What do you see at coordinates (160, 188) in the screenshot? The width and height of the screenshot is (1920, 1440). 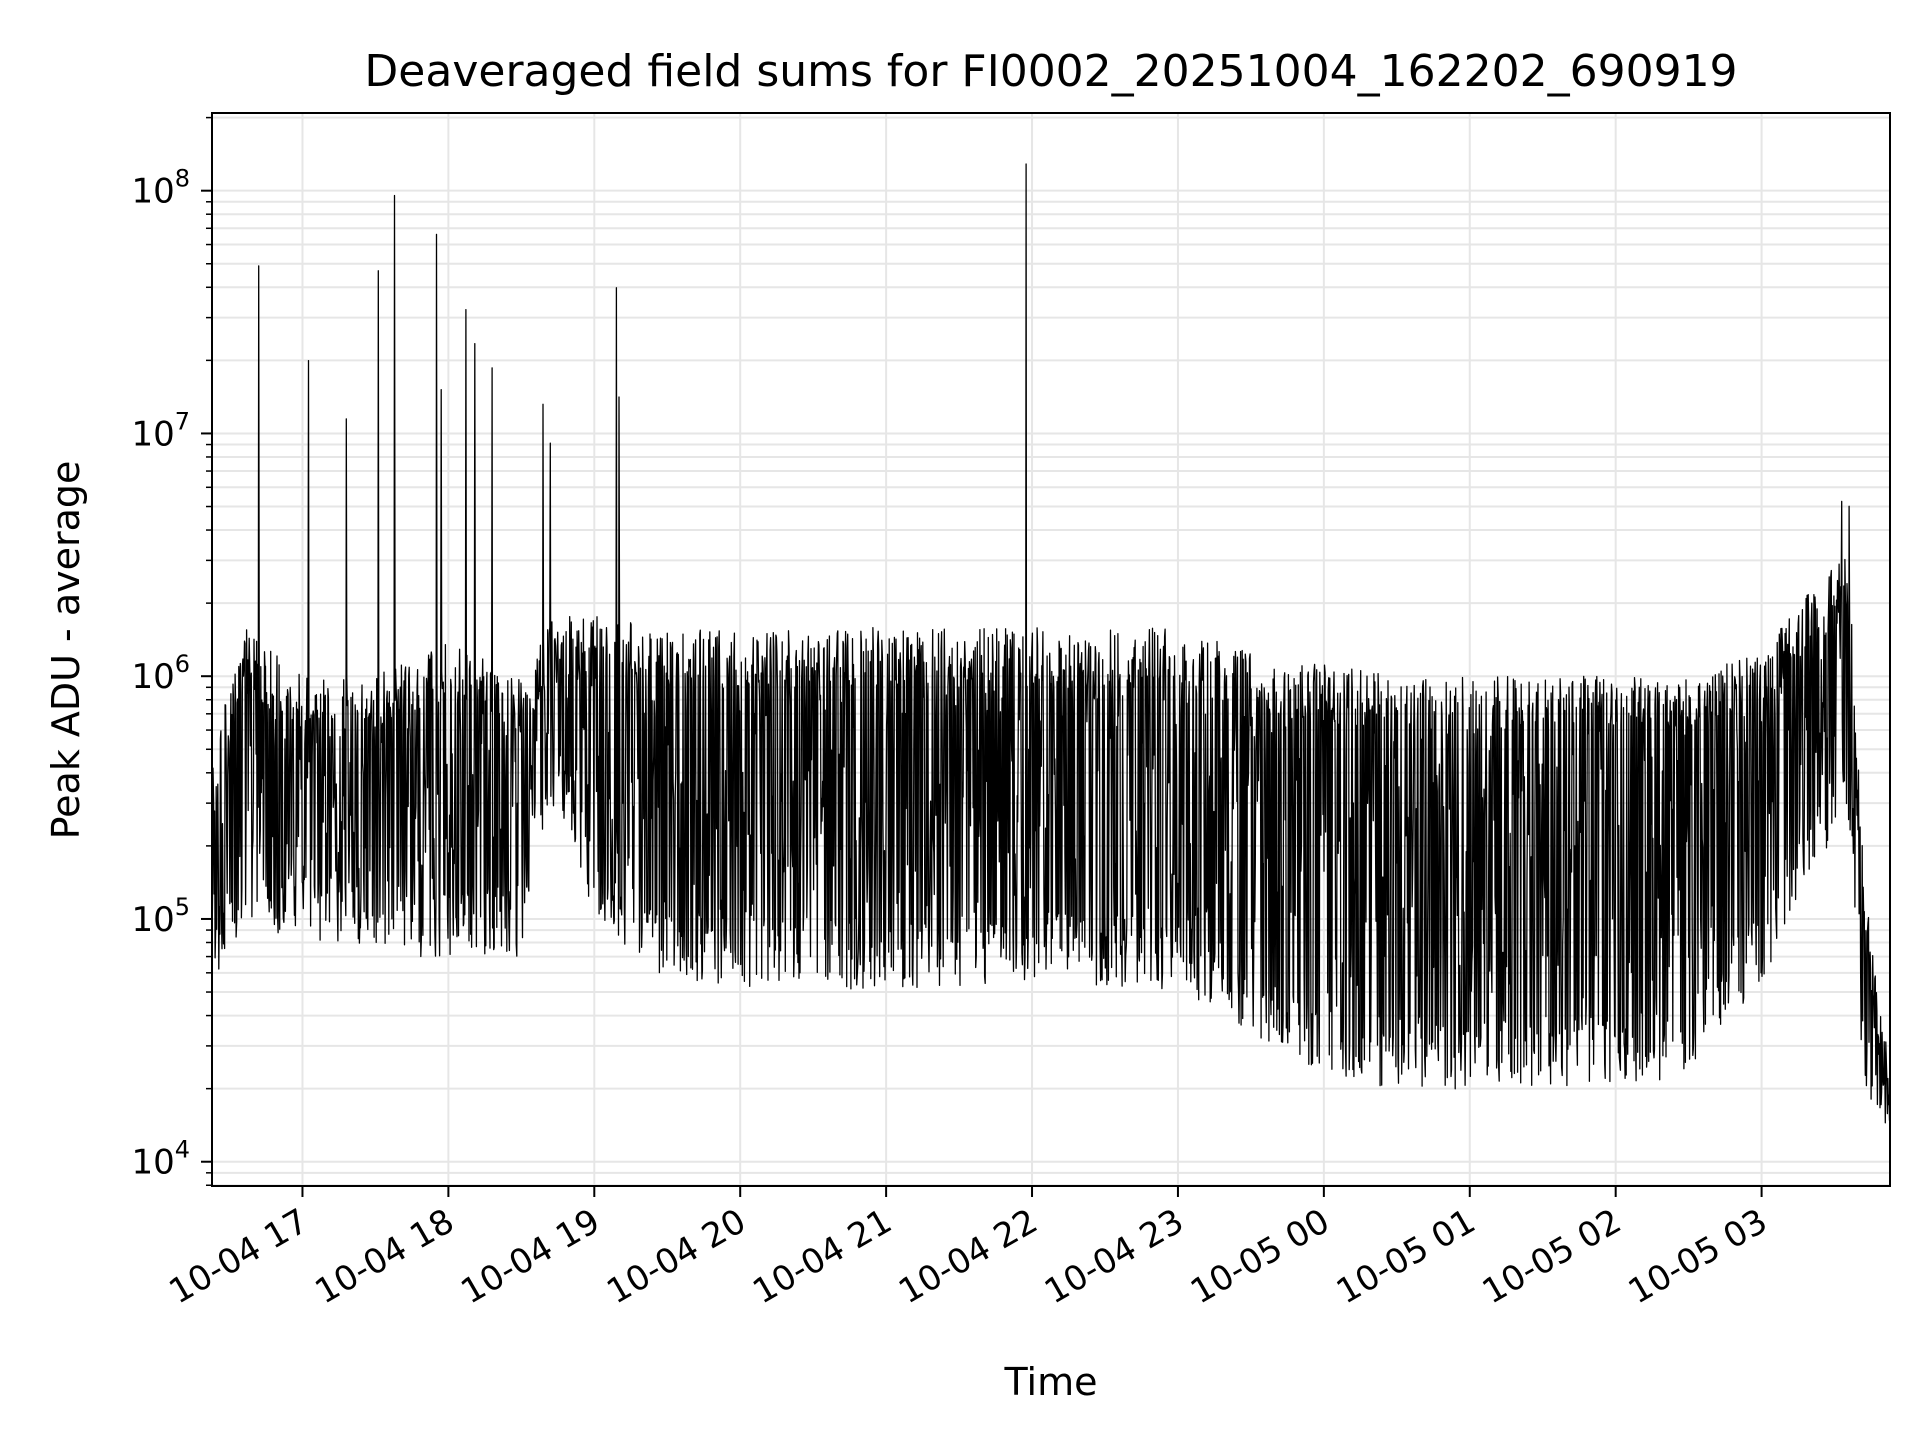 I see `y-tick-label: 10⁸` at bounding box center [160, 188].